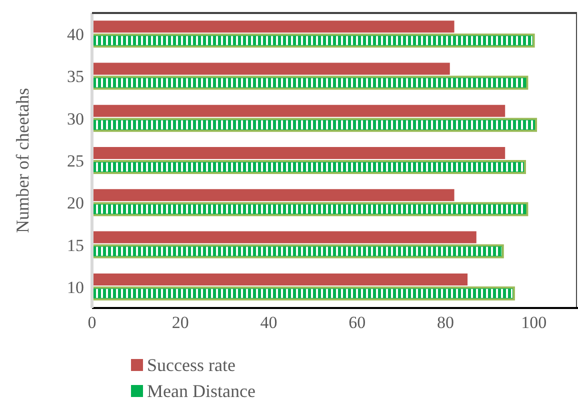 The image size is (578, 412). What do you see at coordinates (92, 322) in the screenshot?
I see `x-tick-label: 0` at bounding box center [92, 322].